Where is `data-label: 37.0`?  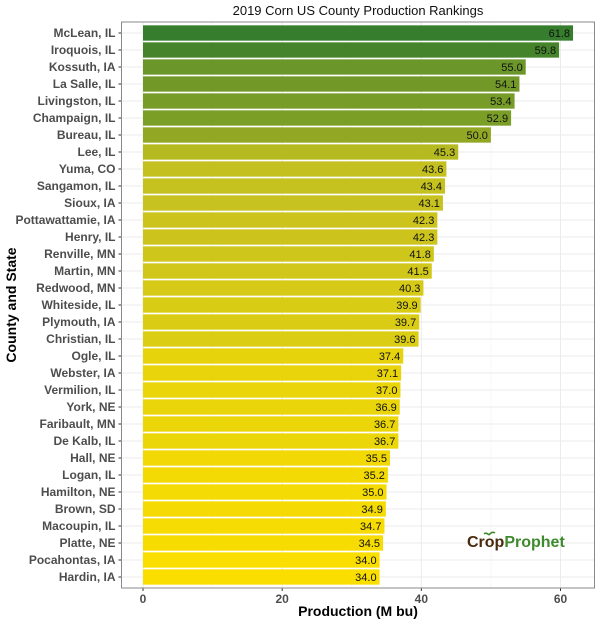 data-label: 37.0 is located at coordinates (386, 391).